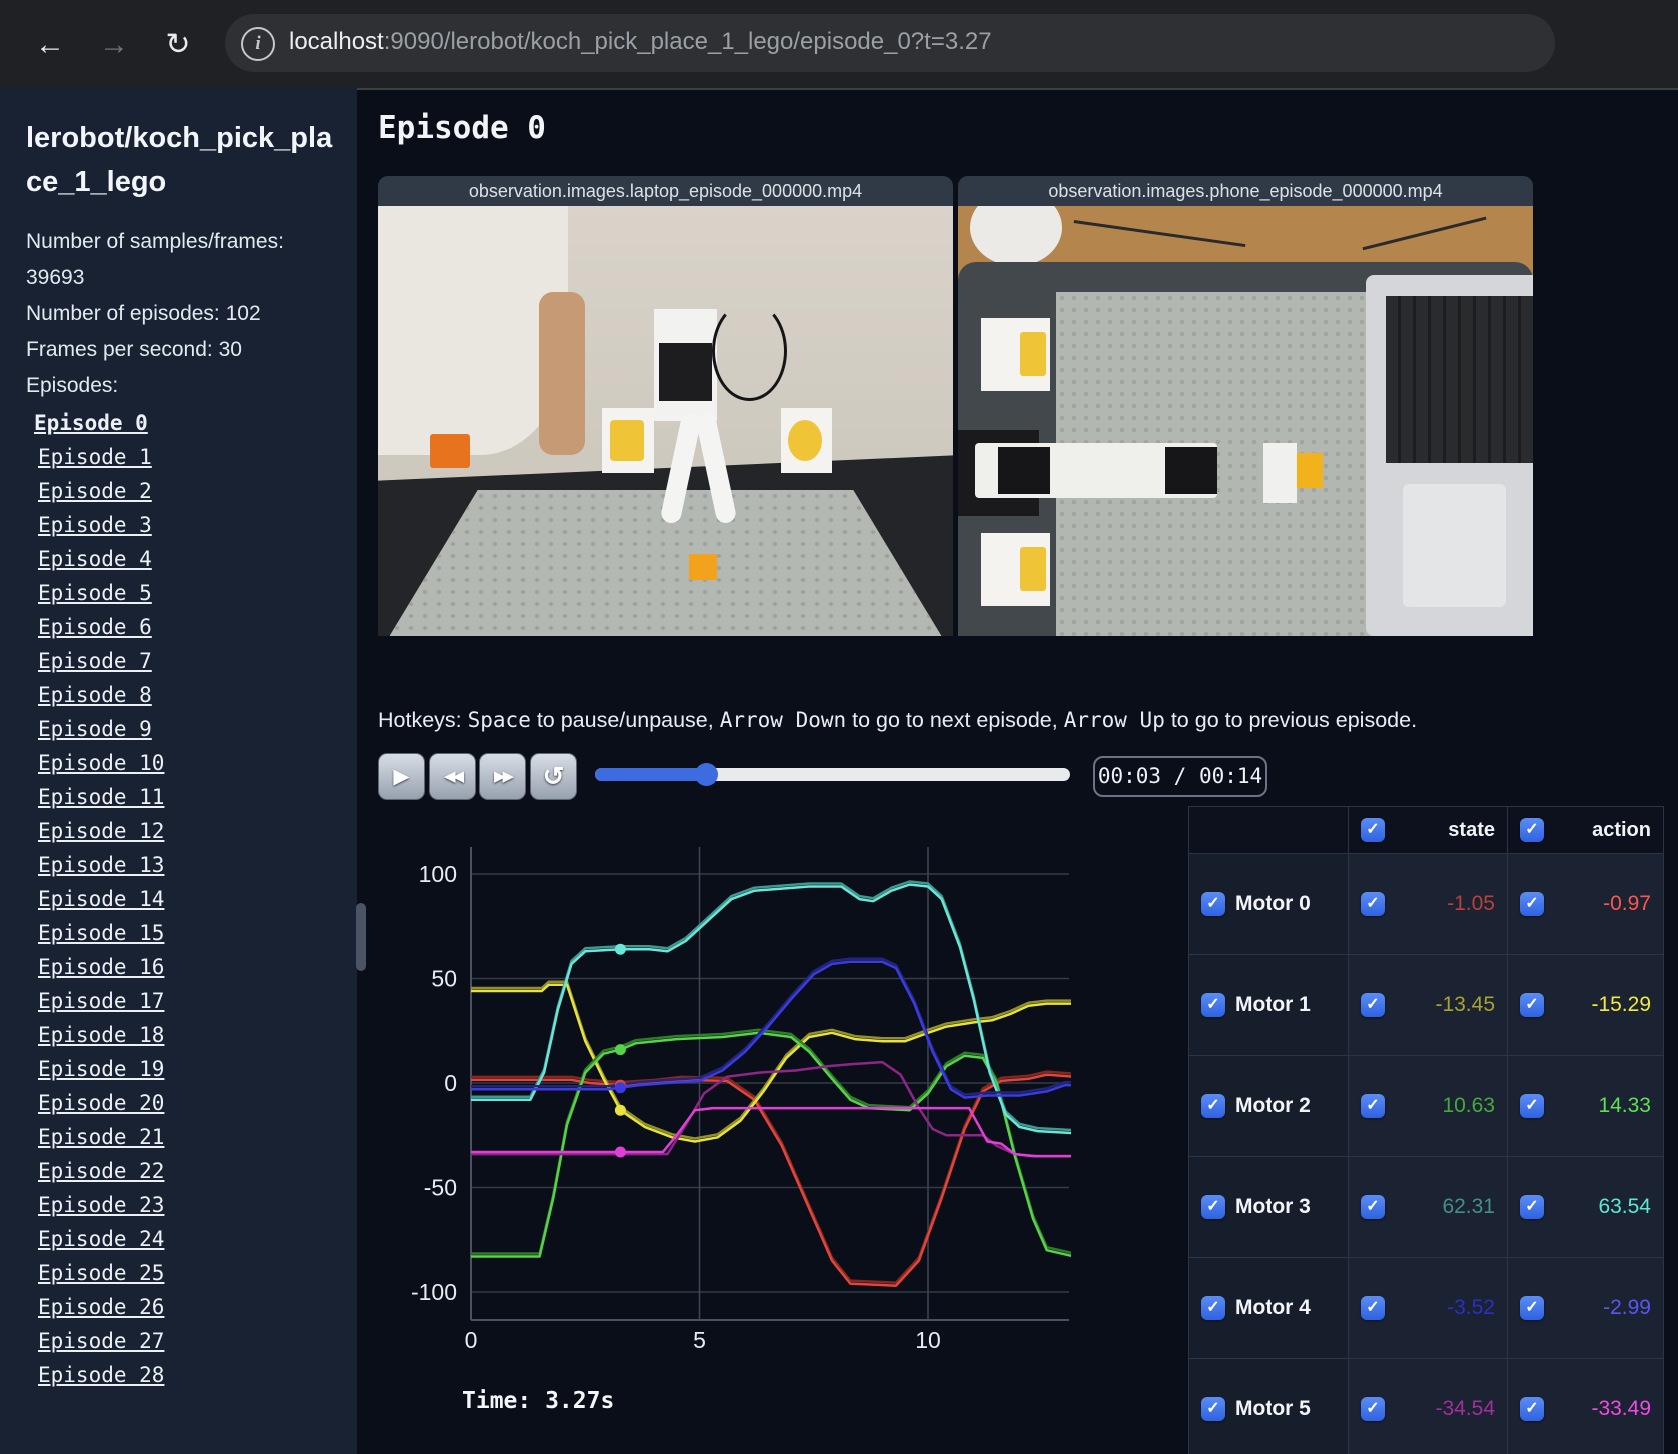 The width and height of the screenshot is (1678, 1454). What do you see at coordinates (101, 1341) in the screenshot?
I see `sidebar-episode-link: Episode 27` at bounding box center [101, 1341].